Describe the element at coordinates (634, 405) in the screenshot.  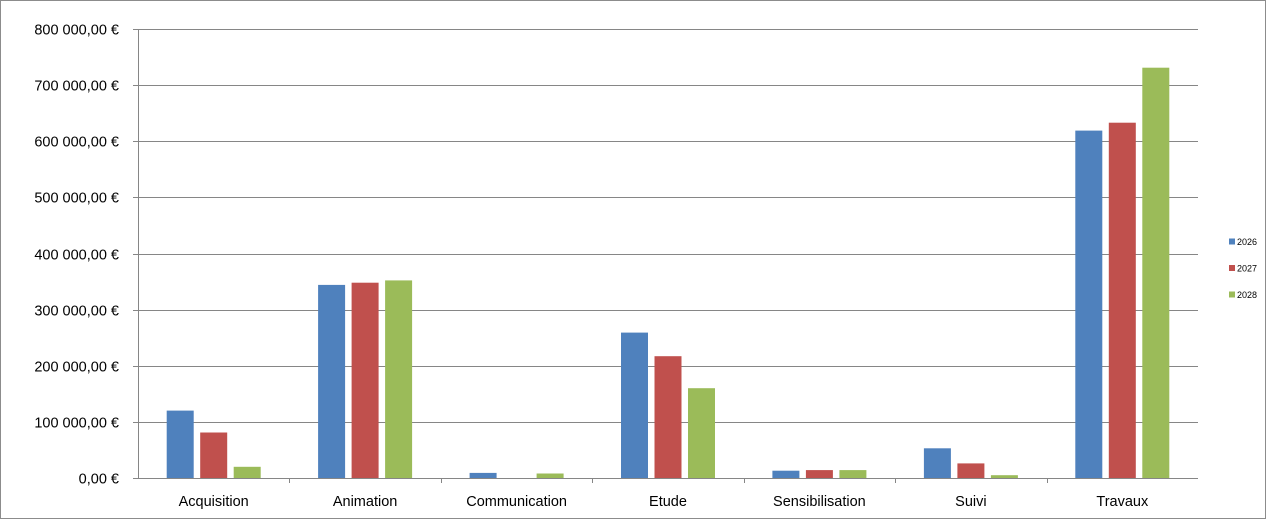
I see `bar-2026-etude` at that location.